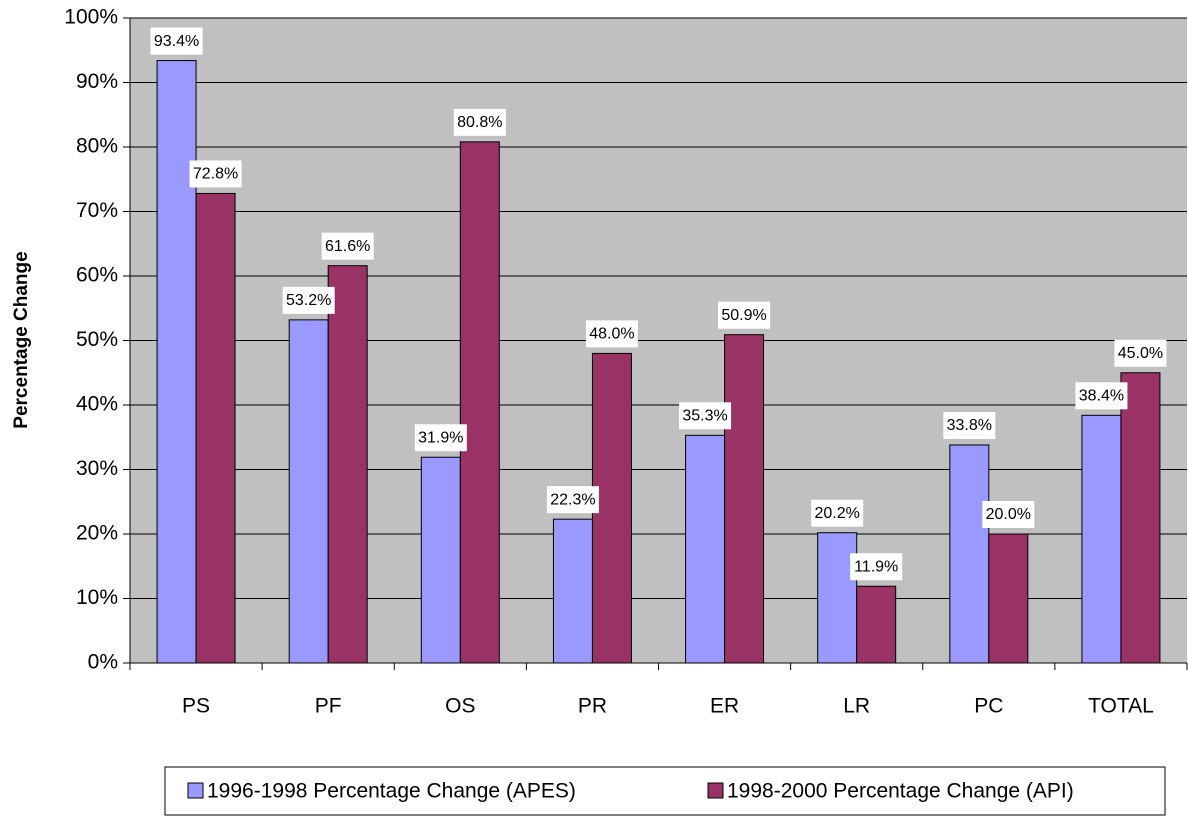  I want to click on y-axis-title: Percentage Change, so click(21, 339).